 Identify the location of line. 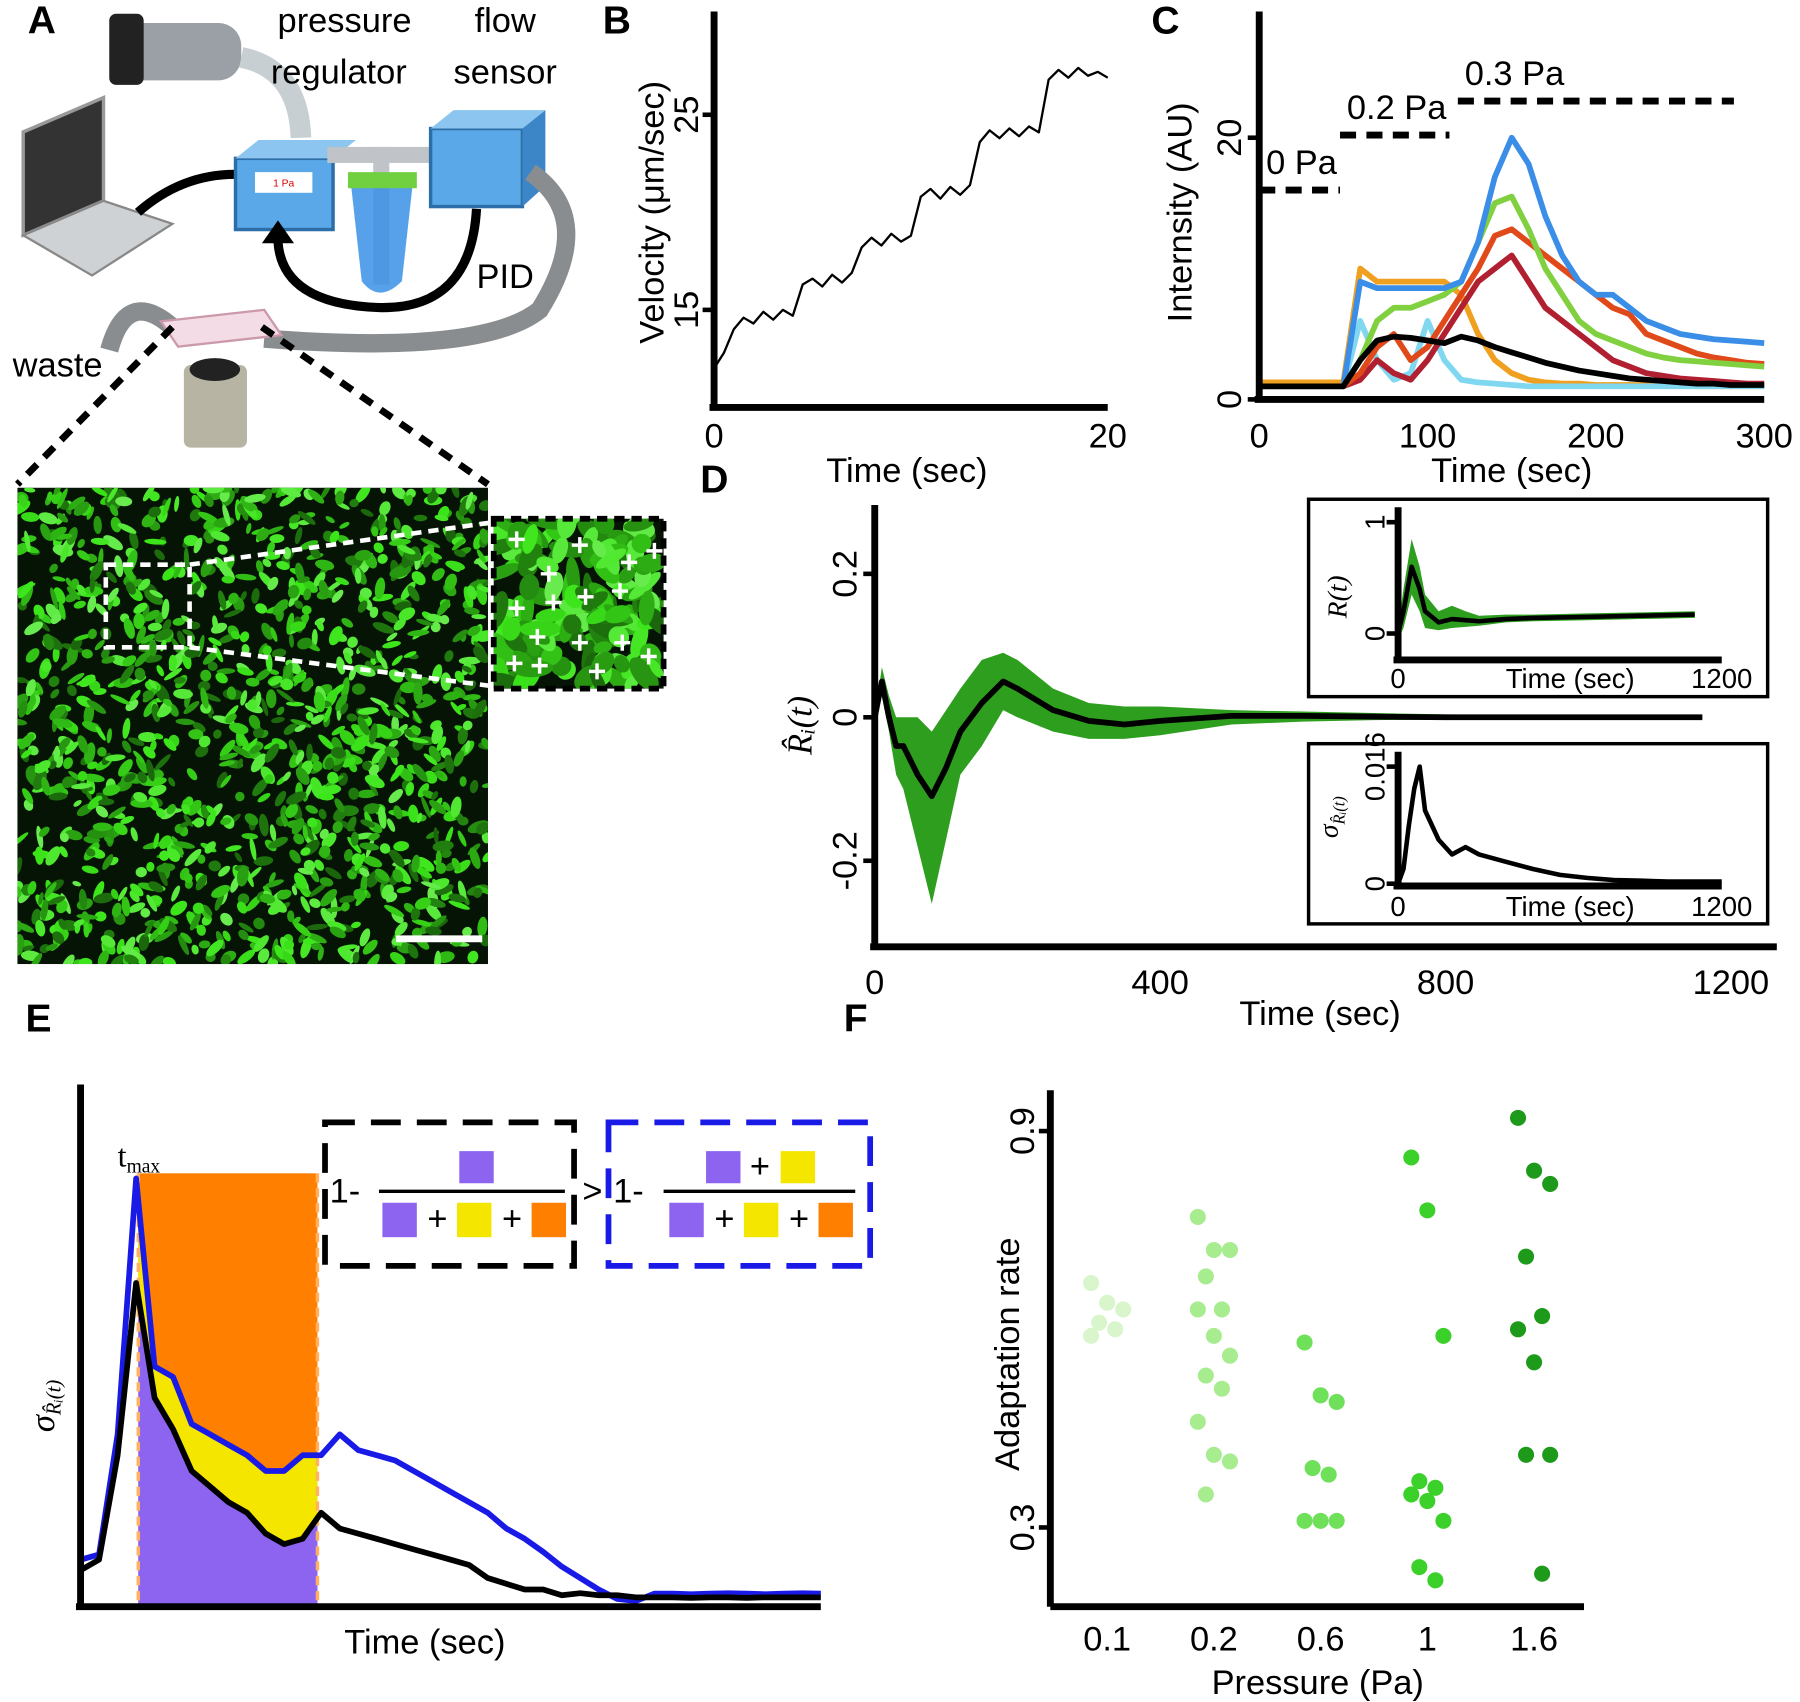
(1512, 327).